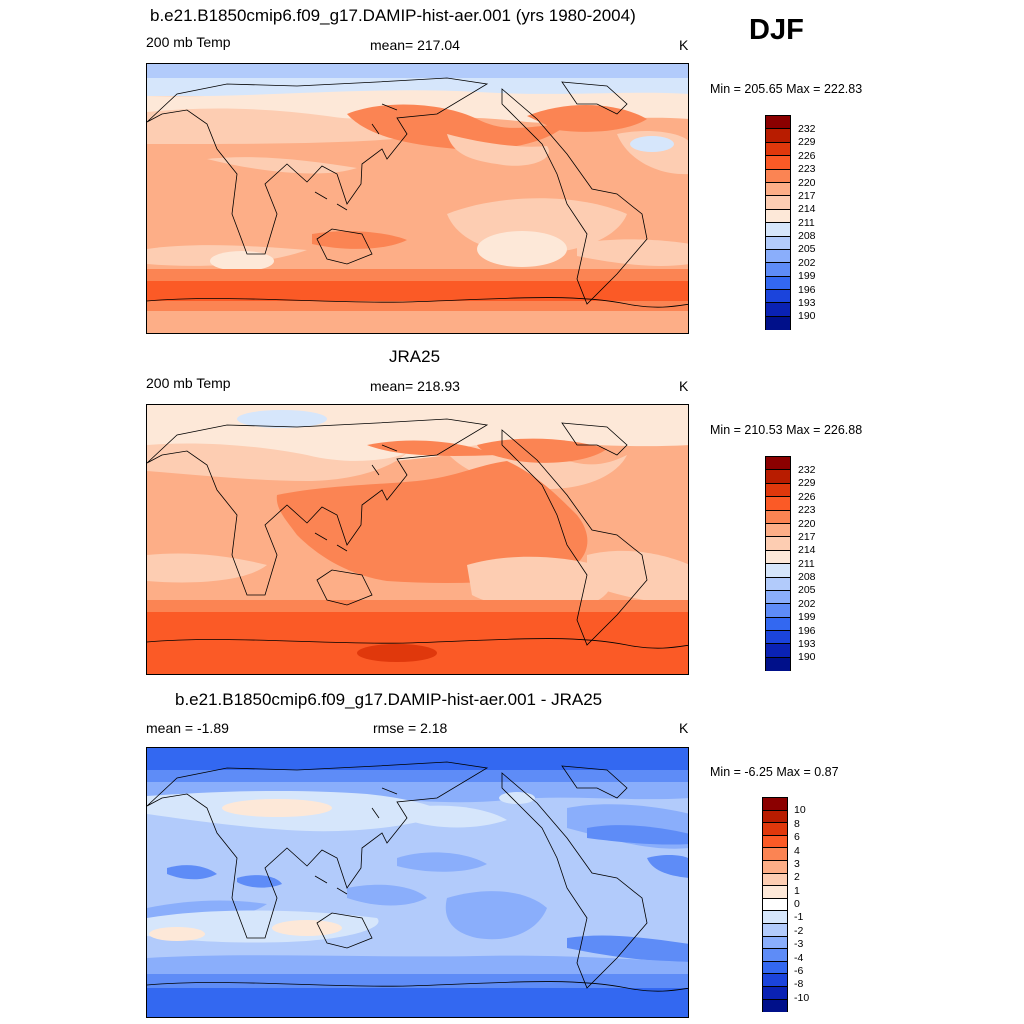 The width and height of the screenshot is (1024, 1024). What do you see at coordinates (187, 728) in the screenshot?
I see `panel3-mean-label: mean = -1.89` at bounding box center [187, 728].